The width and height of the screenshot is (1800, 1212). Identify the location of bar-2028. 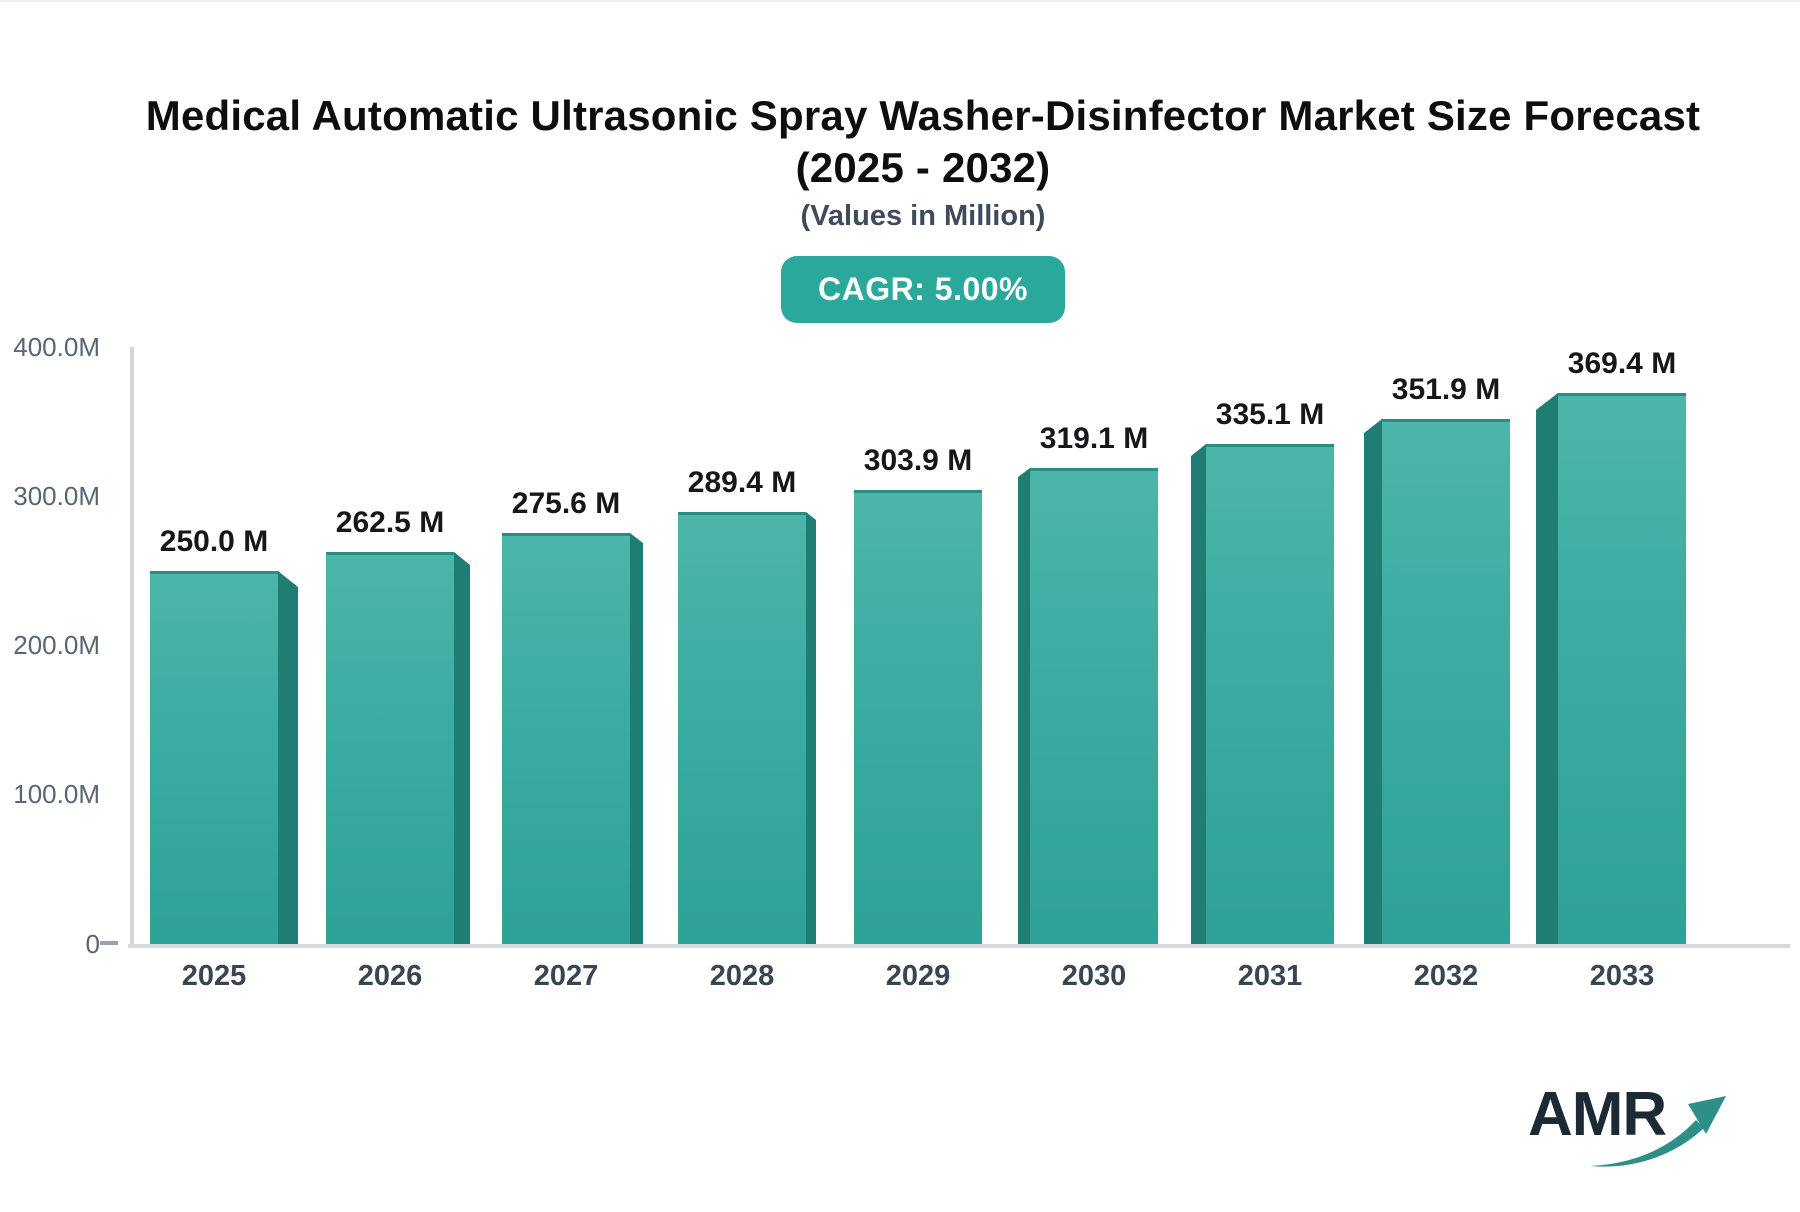
(742, 728).